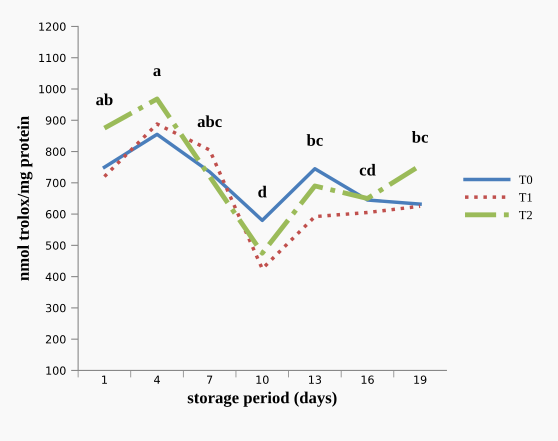  I want to click on x-tick-label: 1, so click(104, 380).